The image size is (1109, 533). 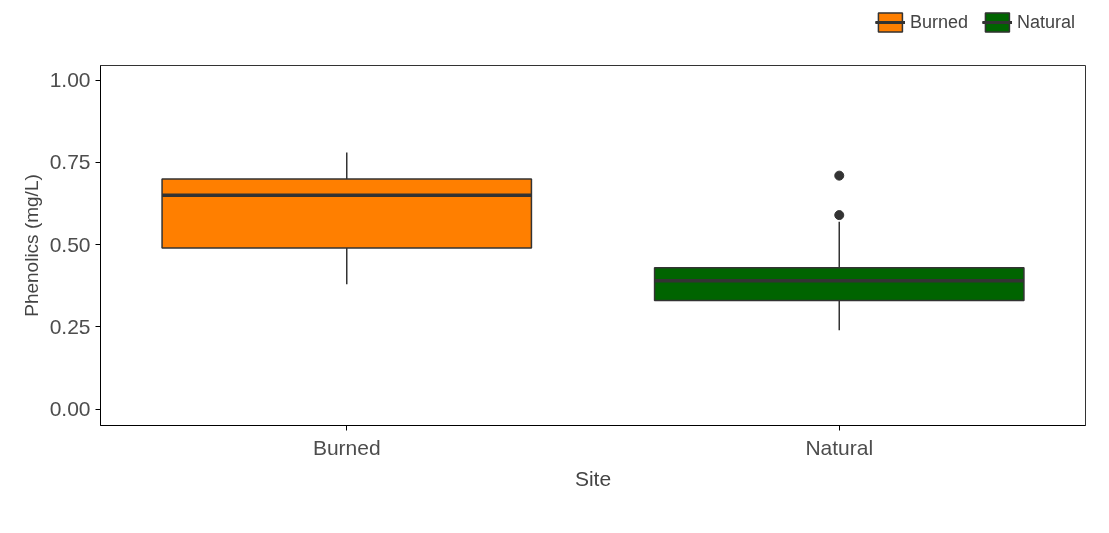 I want to click on x-axis-title: Site, so click(x=593, y=478).